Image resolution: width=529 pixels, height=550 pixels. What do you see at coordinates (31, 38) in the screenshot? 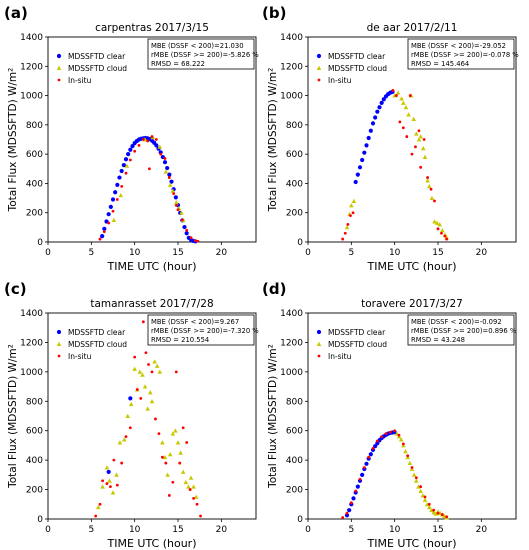
I see `y-tick-label: 1400` at bounding box center [31, 38].